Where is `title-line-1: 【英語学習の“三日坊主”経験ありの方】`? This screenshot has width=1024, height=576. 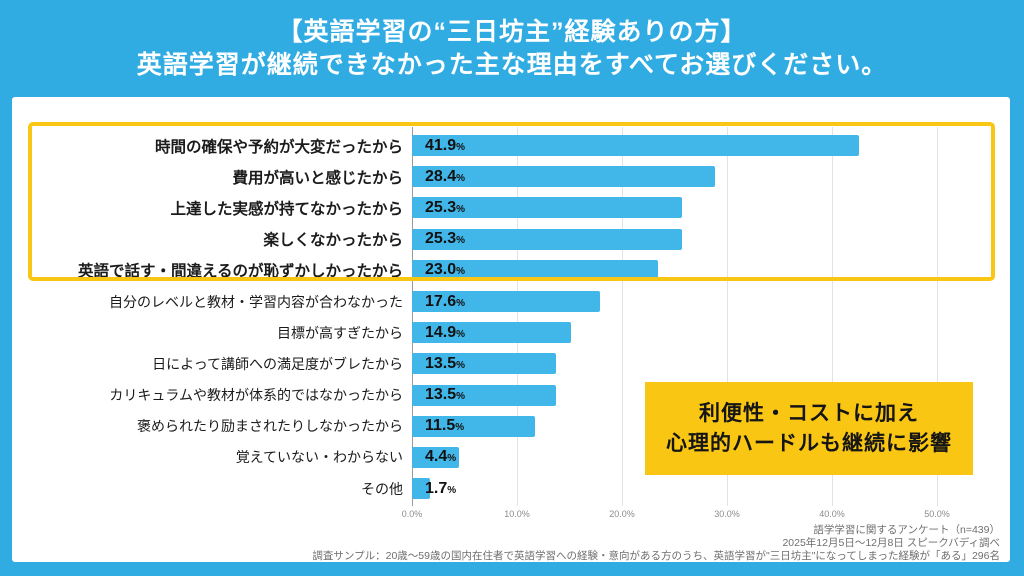
title-line-1: 【英語学習の“三日坊主”経験ありの方】 is located at coordinates (512, 31).